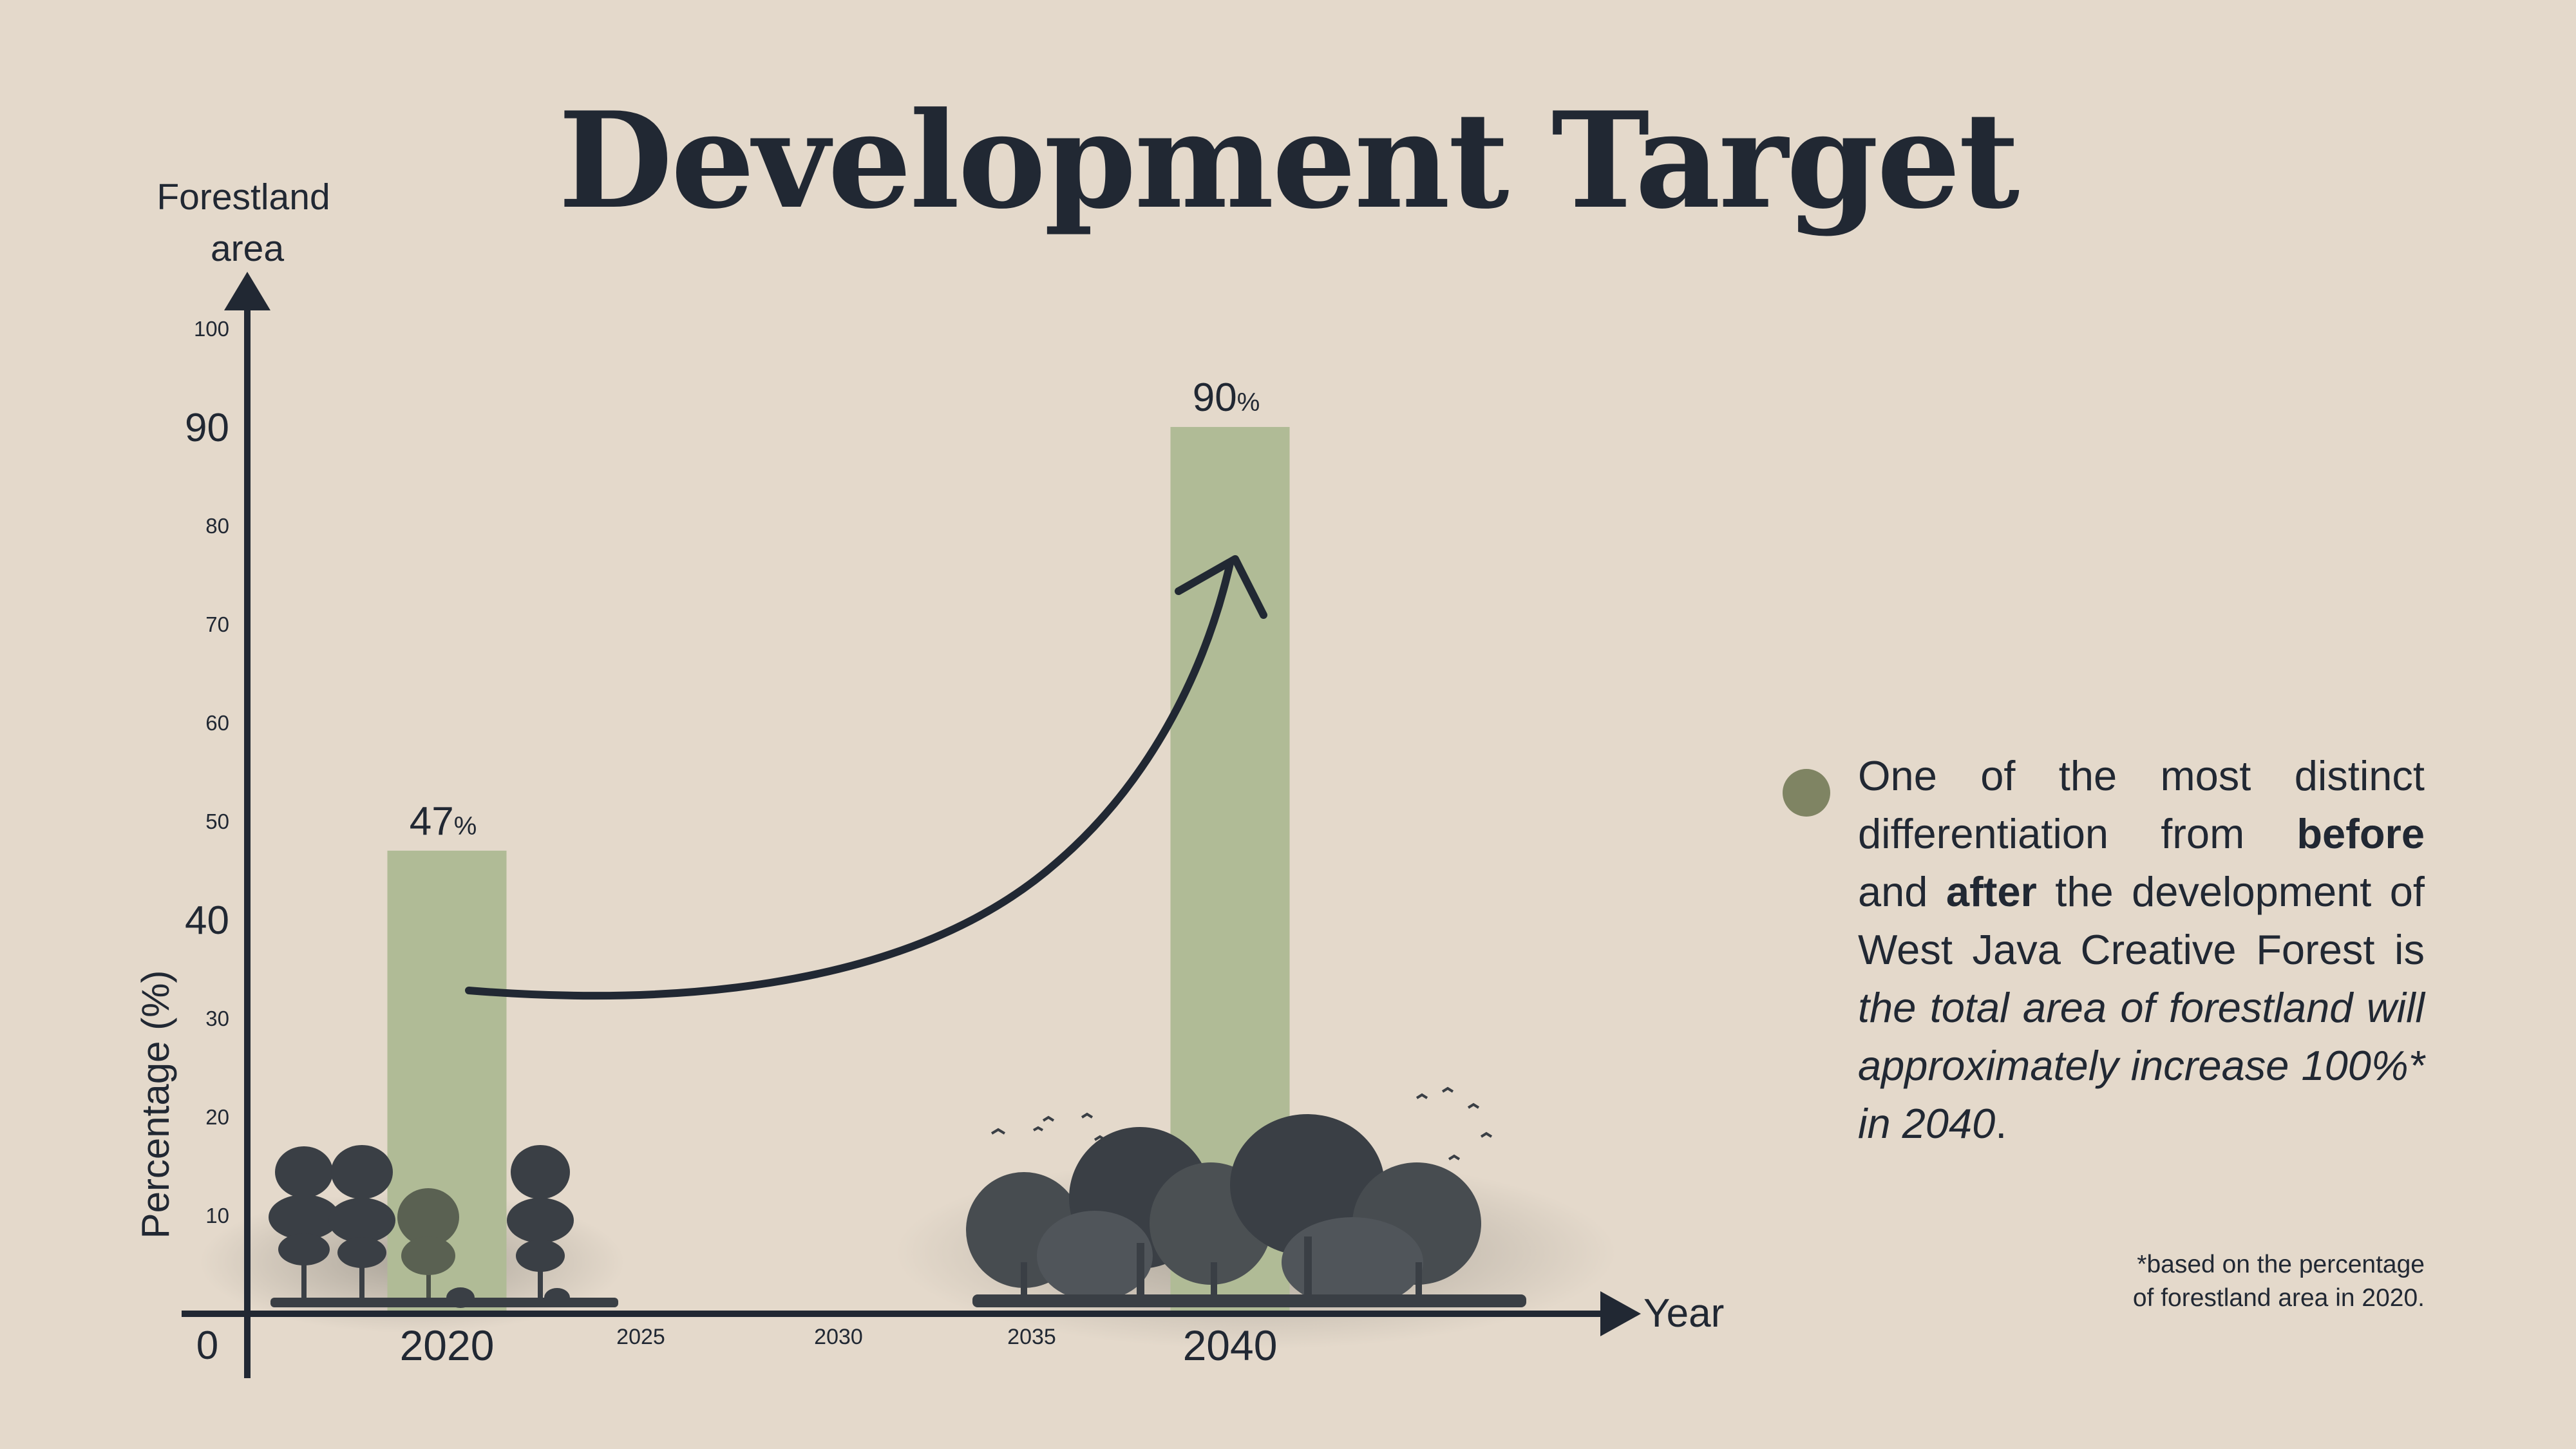  What do you see at coordinates (155, 1105) in the screenshot?
I see `y-axis-side-label: Percentage (%)` at bounding box center [155, 1105].